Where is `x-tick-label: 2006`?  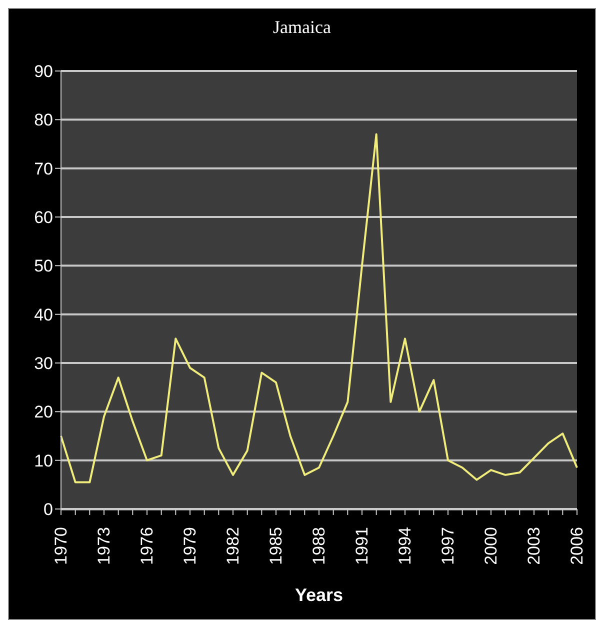 x-tick-label: 2006 is located at coordinates (577, 546).